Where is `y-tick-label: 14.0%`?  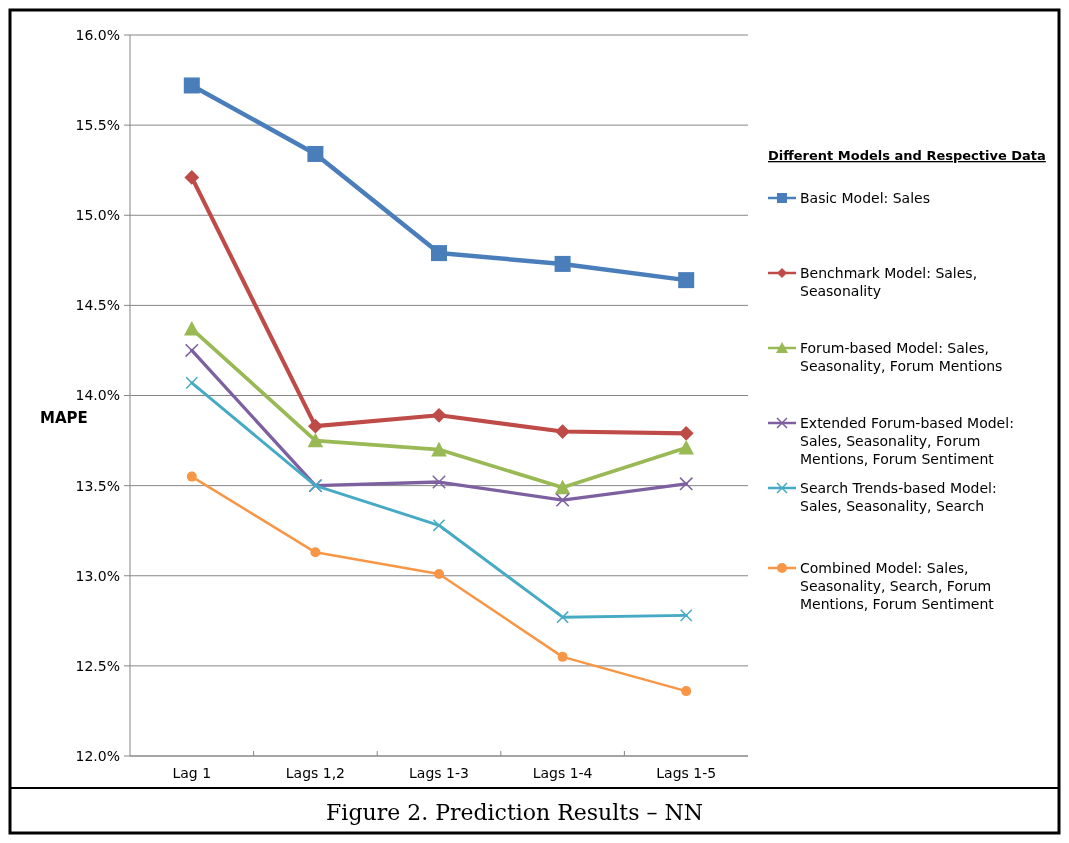
y-tick-label: 14.0% is located at coordinates (97, 395).